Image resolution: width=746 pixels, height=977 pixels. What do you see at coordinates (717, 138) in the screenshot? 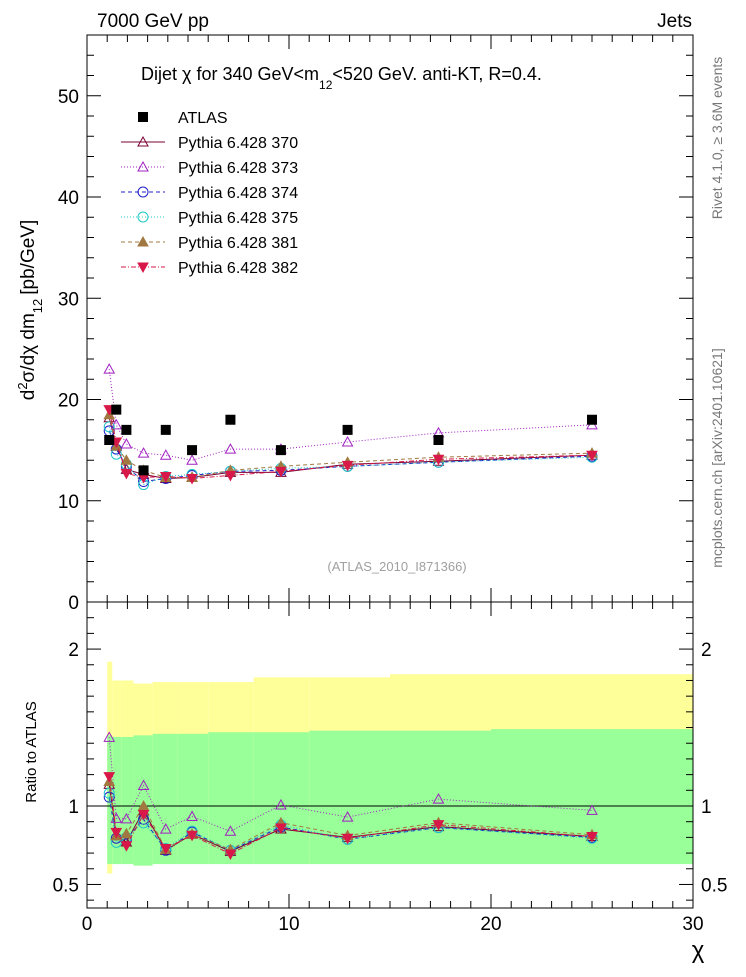
I see `rivet-label: Rivet 4.1.0, ≥ 3.6M events` at bounding box center [717, 138].